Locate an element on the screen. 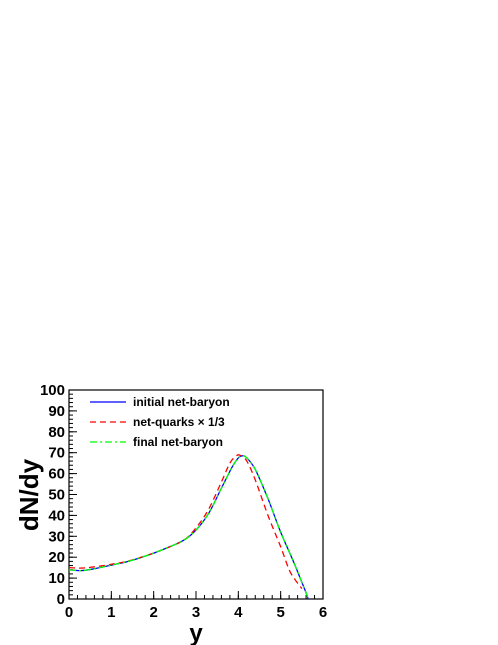  x-tick-label: 1 is located at coordinates (111, 612).